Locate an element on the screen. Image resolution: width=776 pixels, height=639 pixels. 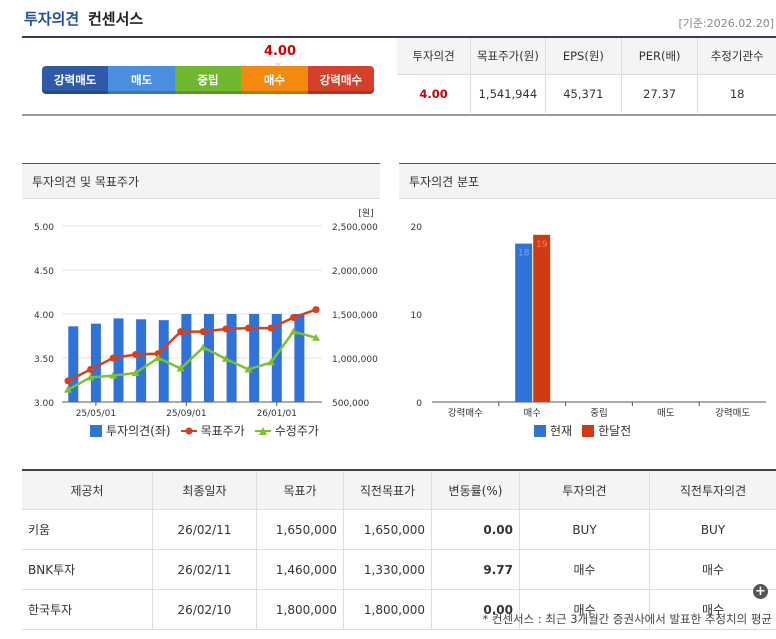
legend-label: 한달전 is located at coordinates (615, 431).